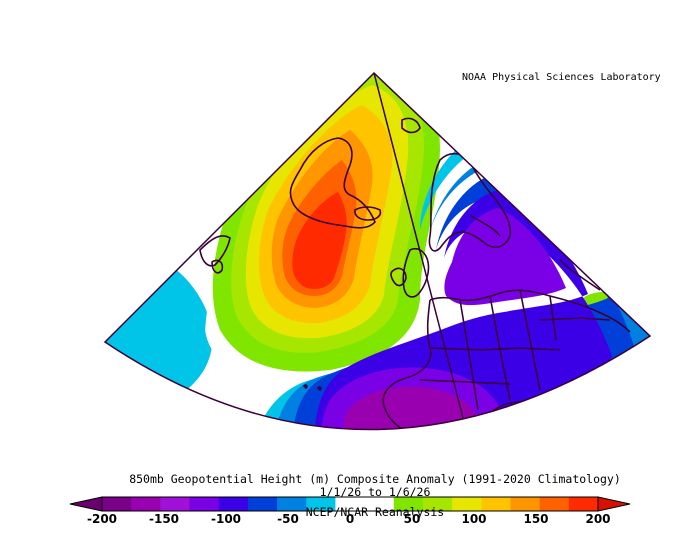  What do you see at coordinates (102, 519) in the screenshot?
I see `colorbar-tick-label: -200` at bounding box center [102, 519].